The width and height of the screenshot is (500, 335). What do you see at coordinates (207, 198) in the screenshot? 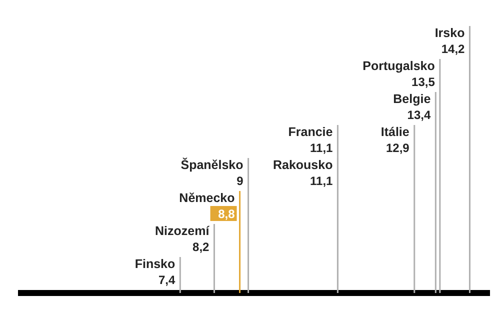
I see `category-label: Německo` at bounding box center [207, 198].